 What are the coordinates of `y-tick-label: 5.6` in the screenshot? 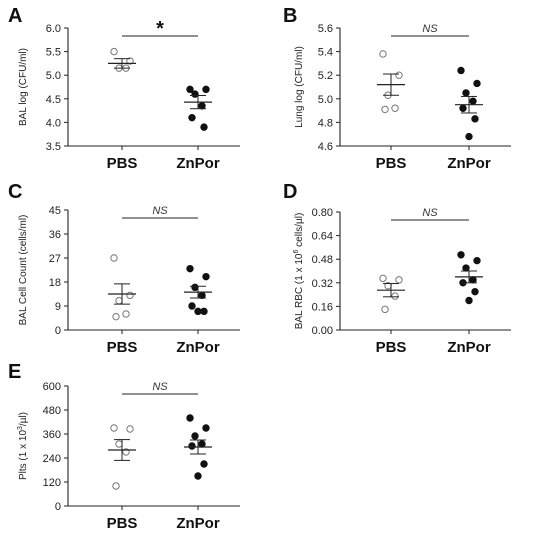 It's located at (325, 29).